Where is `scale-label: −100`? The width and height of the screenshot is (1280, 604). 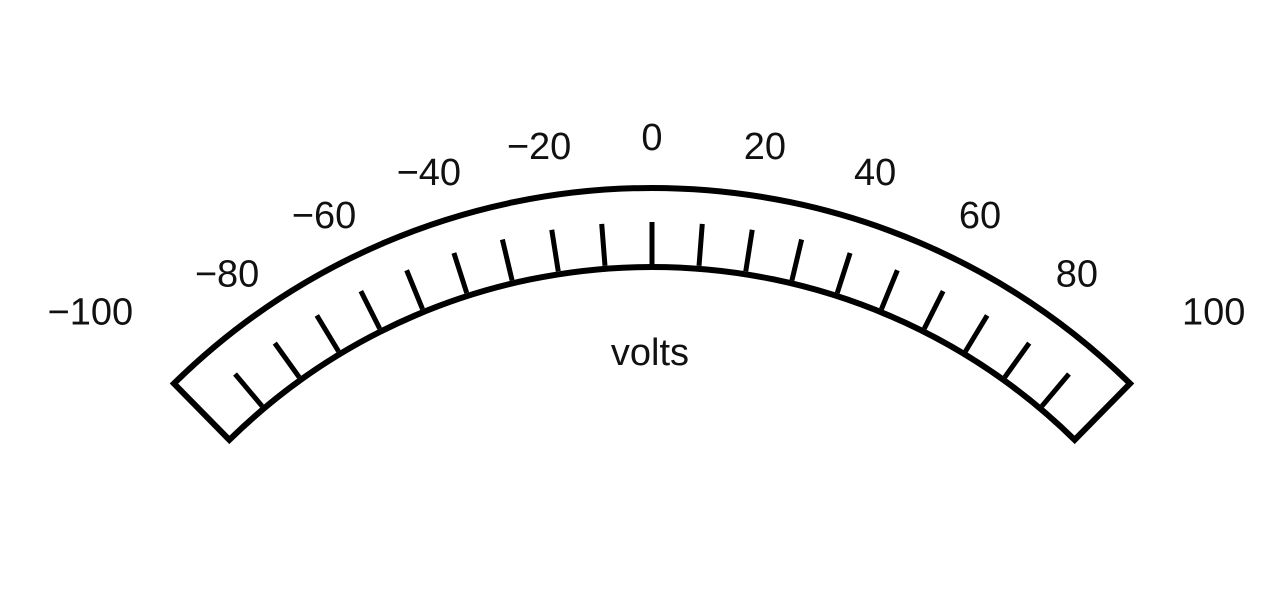 scale-label: −100 is located at coordinates (91, 312).